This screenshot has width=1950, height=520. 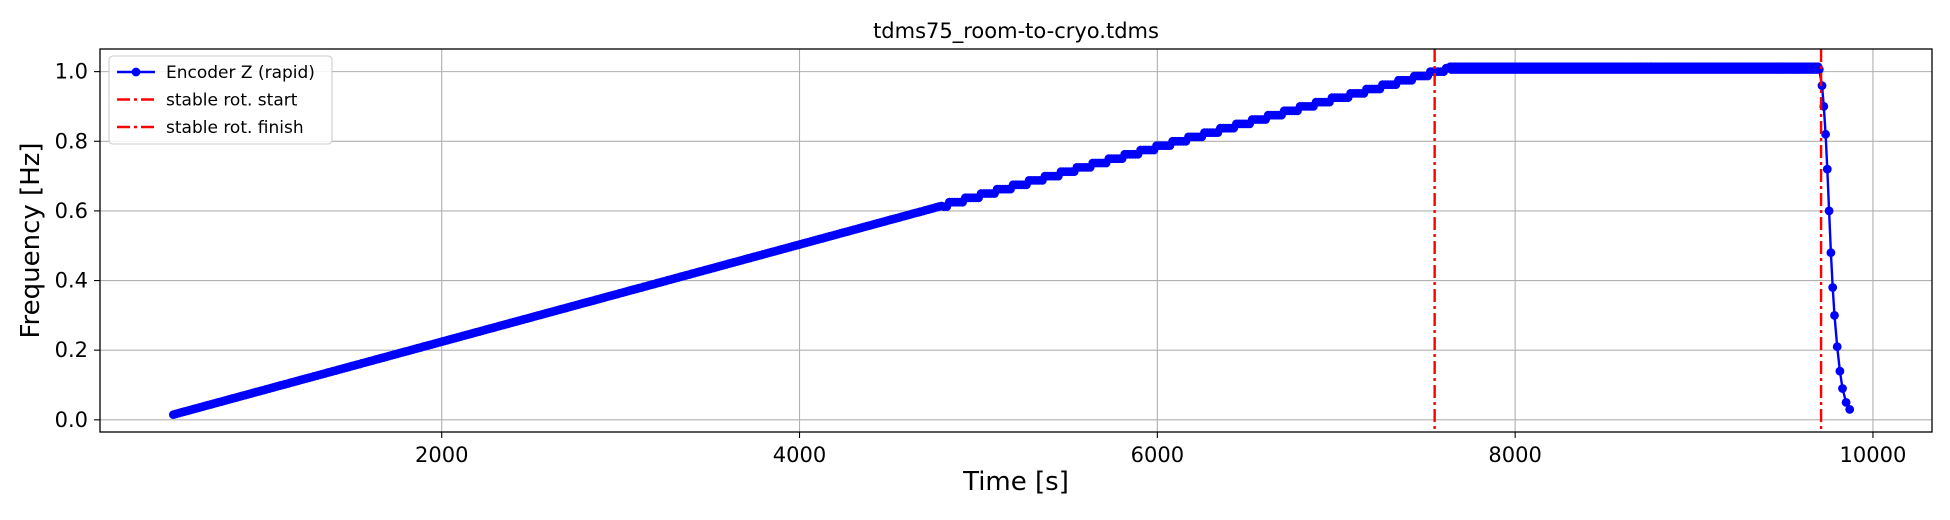 I want to click on legend-label: stable rot. start, so click(x=232, y=101).